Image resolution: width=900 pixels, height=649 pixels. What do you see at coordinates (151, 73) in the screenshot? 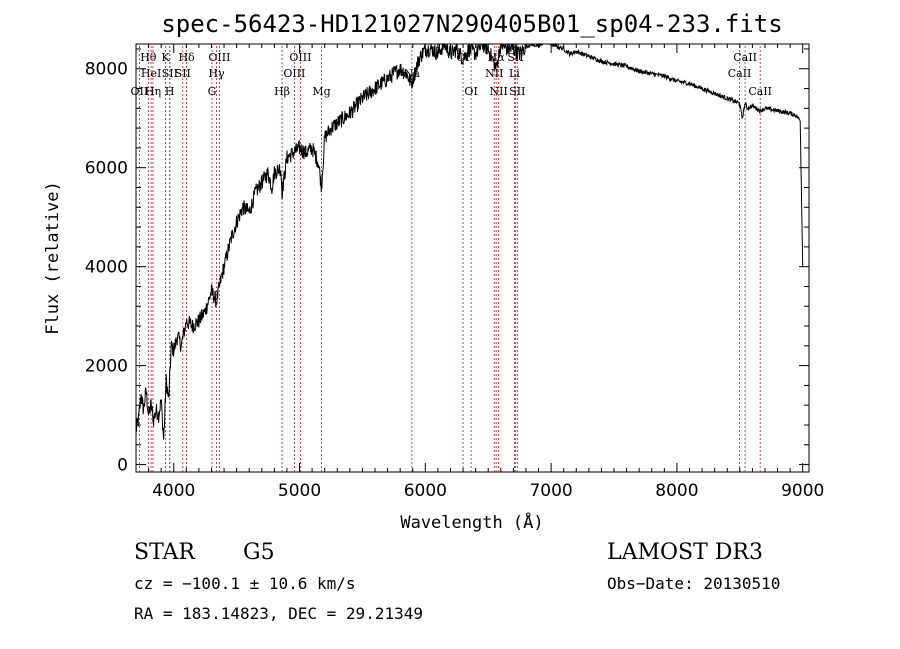
I see `spectral-line-label: HeI` at bounding box center [151, 73].